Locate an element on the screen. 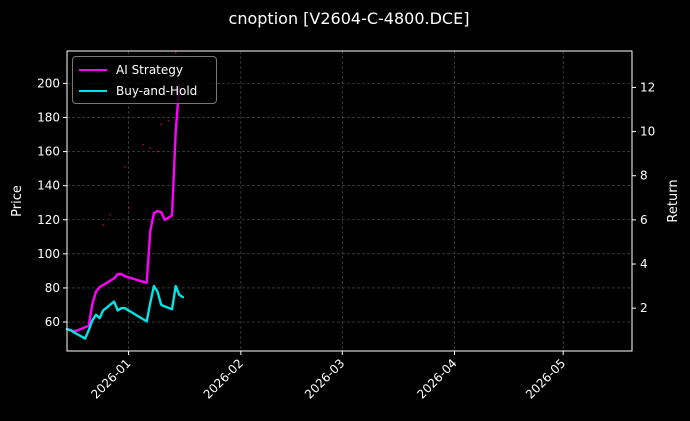 The height and width of the screenshot is (421, 690). x-tick-label: 2026-02 is located at coordinates (223, 378).